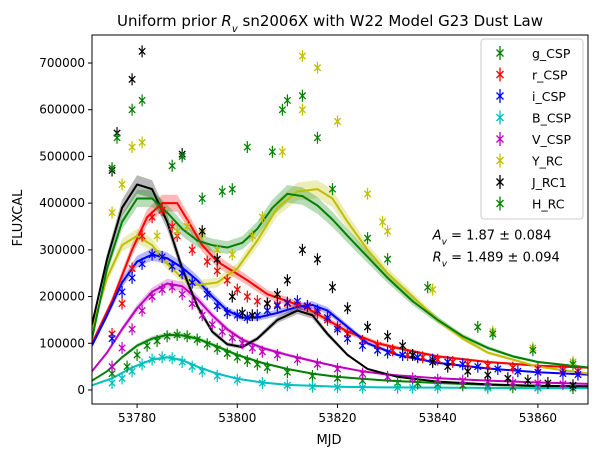  I want to click on legend-label: H_RC, so click(548, 204).